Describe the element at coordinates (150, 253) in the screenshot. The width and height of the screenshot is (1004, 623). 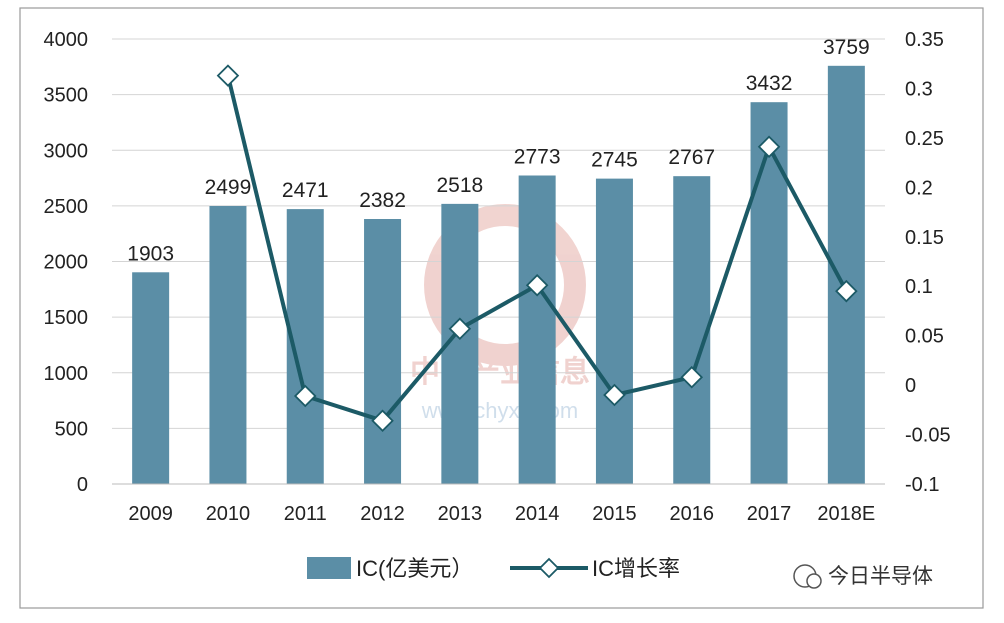
I see `bar-label-2009: 1903` at that location.